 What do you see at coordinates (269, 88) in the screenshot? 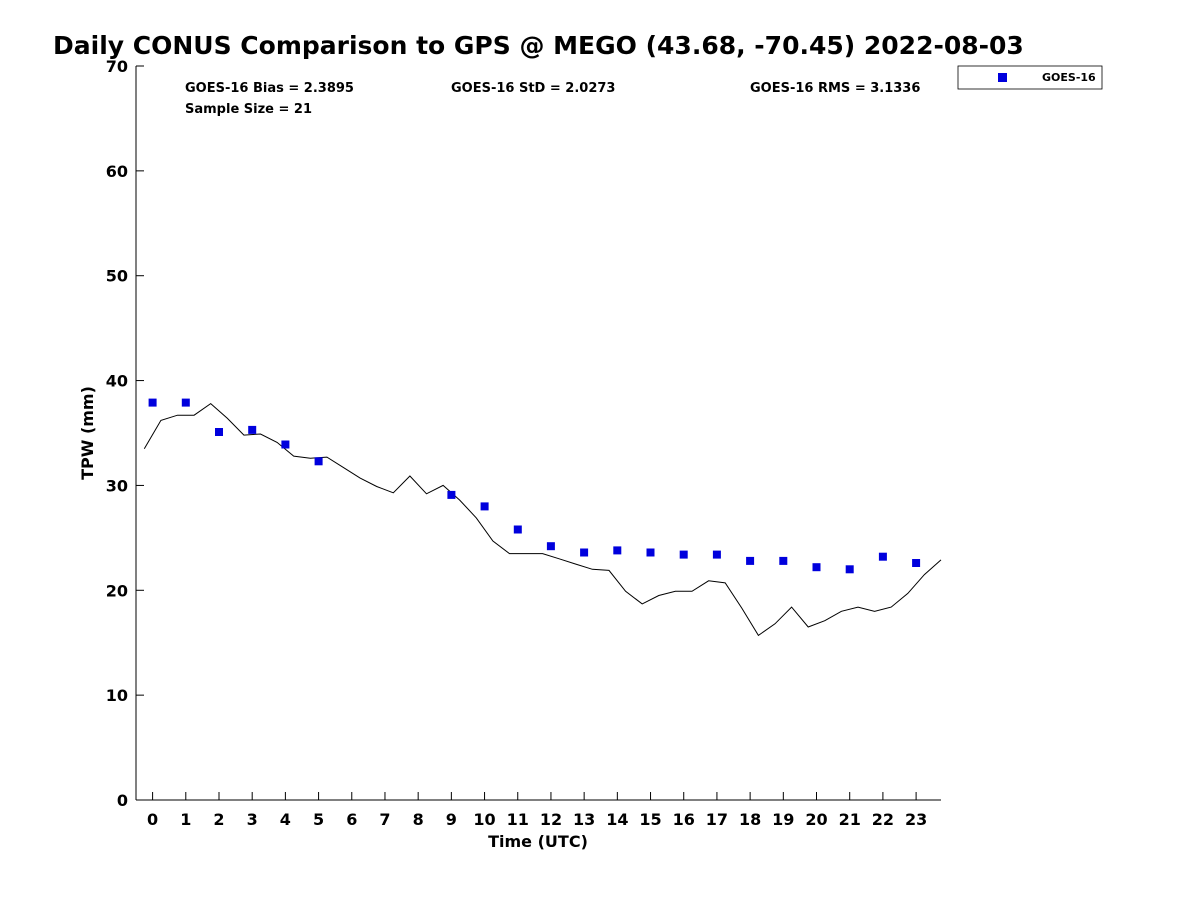
I see `stat-bias: GOES-16 Bias = 2.3895` at bounding box center [269, 88].